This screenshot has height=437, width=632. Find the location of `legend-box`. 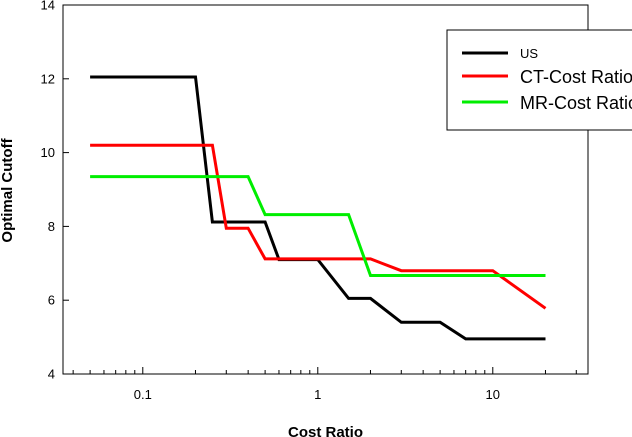

legend-box is located at coordinates (539, 80).